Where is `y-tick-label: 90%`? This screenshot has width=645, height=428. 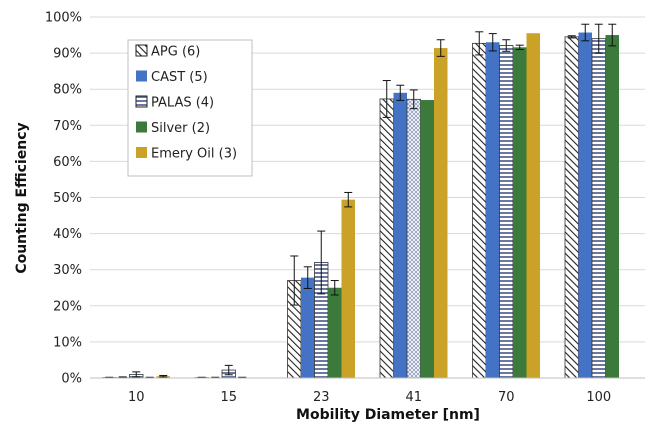
y-tick-label: 90% is located at coordinates (67, 54).